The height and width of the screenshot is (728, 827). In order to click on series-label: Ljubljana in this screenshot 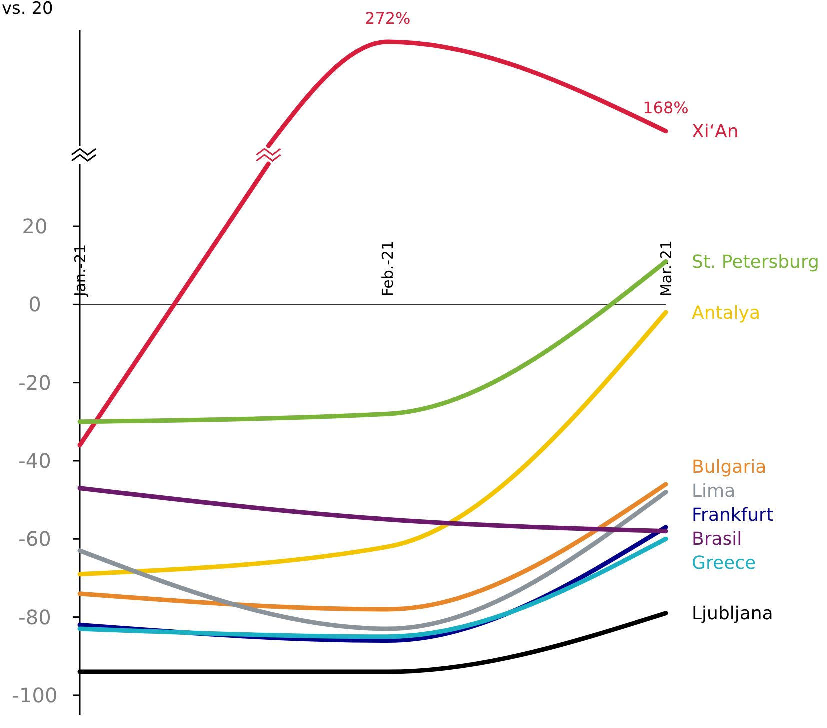, I will do `click(733, 614)`.